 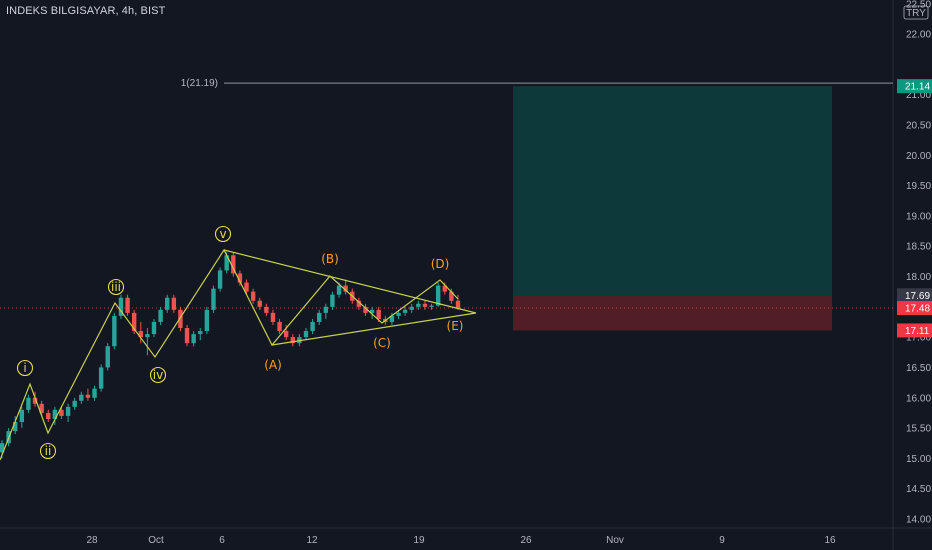 What do you see at coordinates (918, 186) in the screenshot?
I see `y-tick-label: 19.50` at bounding box center [918, 186].